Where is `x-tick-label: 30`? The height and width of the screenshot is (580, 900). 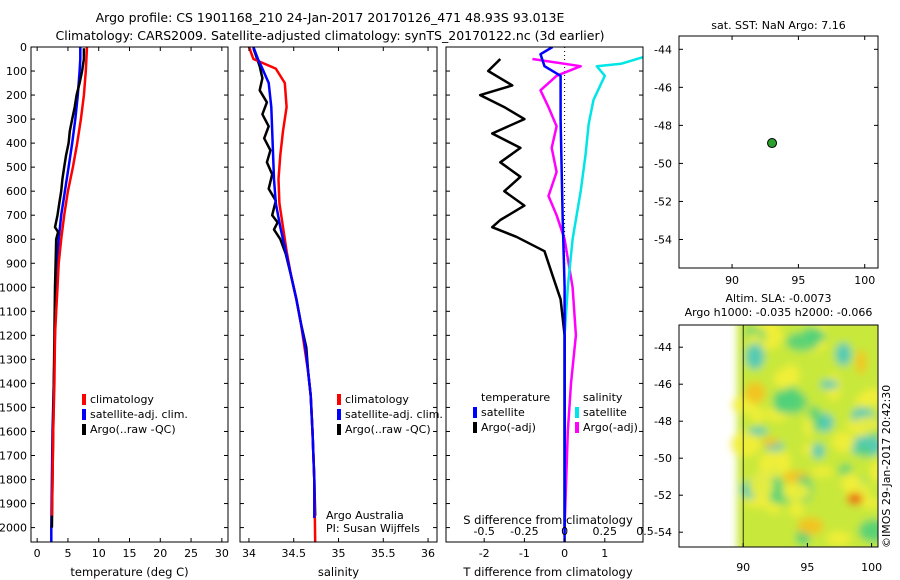
x-tick-label: 30 is located at coordinates (222, 553).